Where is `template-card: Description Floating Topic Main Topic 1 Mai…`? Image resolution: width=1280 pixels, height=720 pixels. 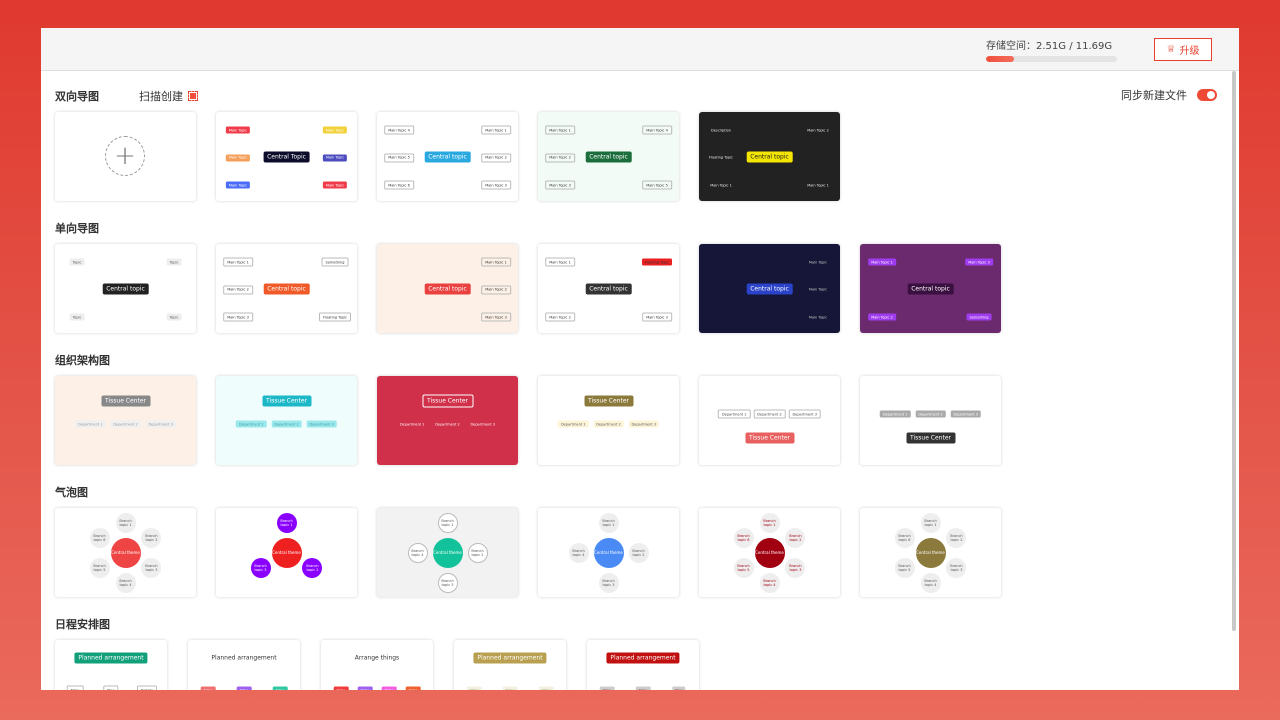
template-card: Description Floating Topic Main Topic 1 Mai… is located at coordinates (769, 156).